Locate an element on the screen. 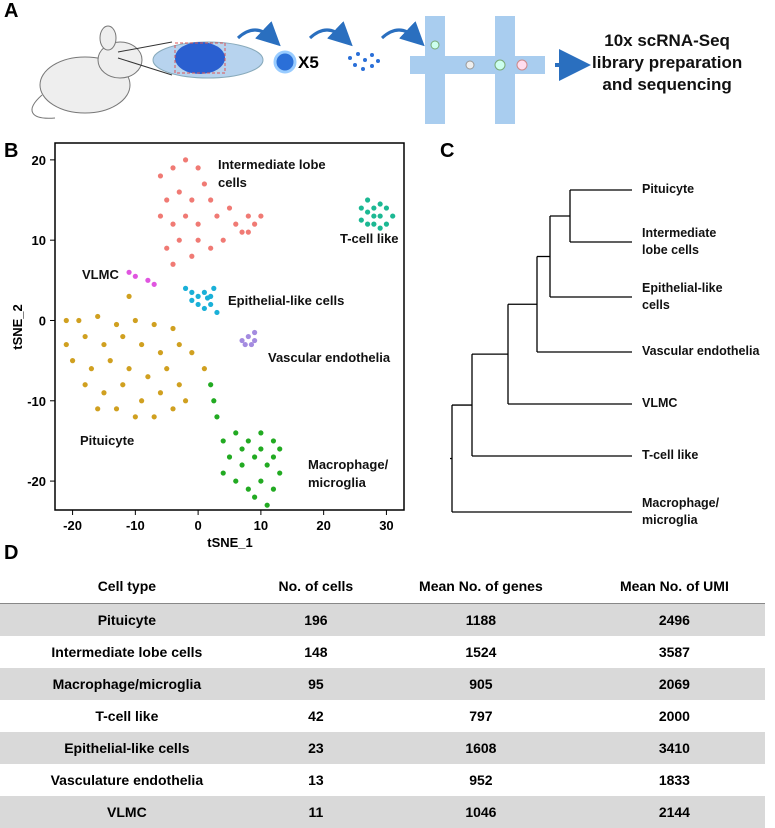 The height and width of the screenshot is (828, 775). table-cell: Macrophage/microglia is located at coordinates (127, 684).